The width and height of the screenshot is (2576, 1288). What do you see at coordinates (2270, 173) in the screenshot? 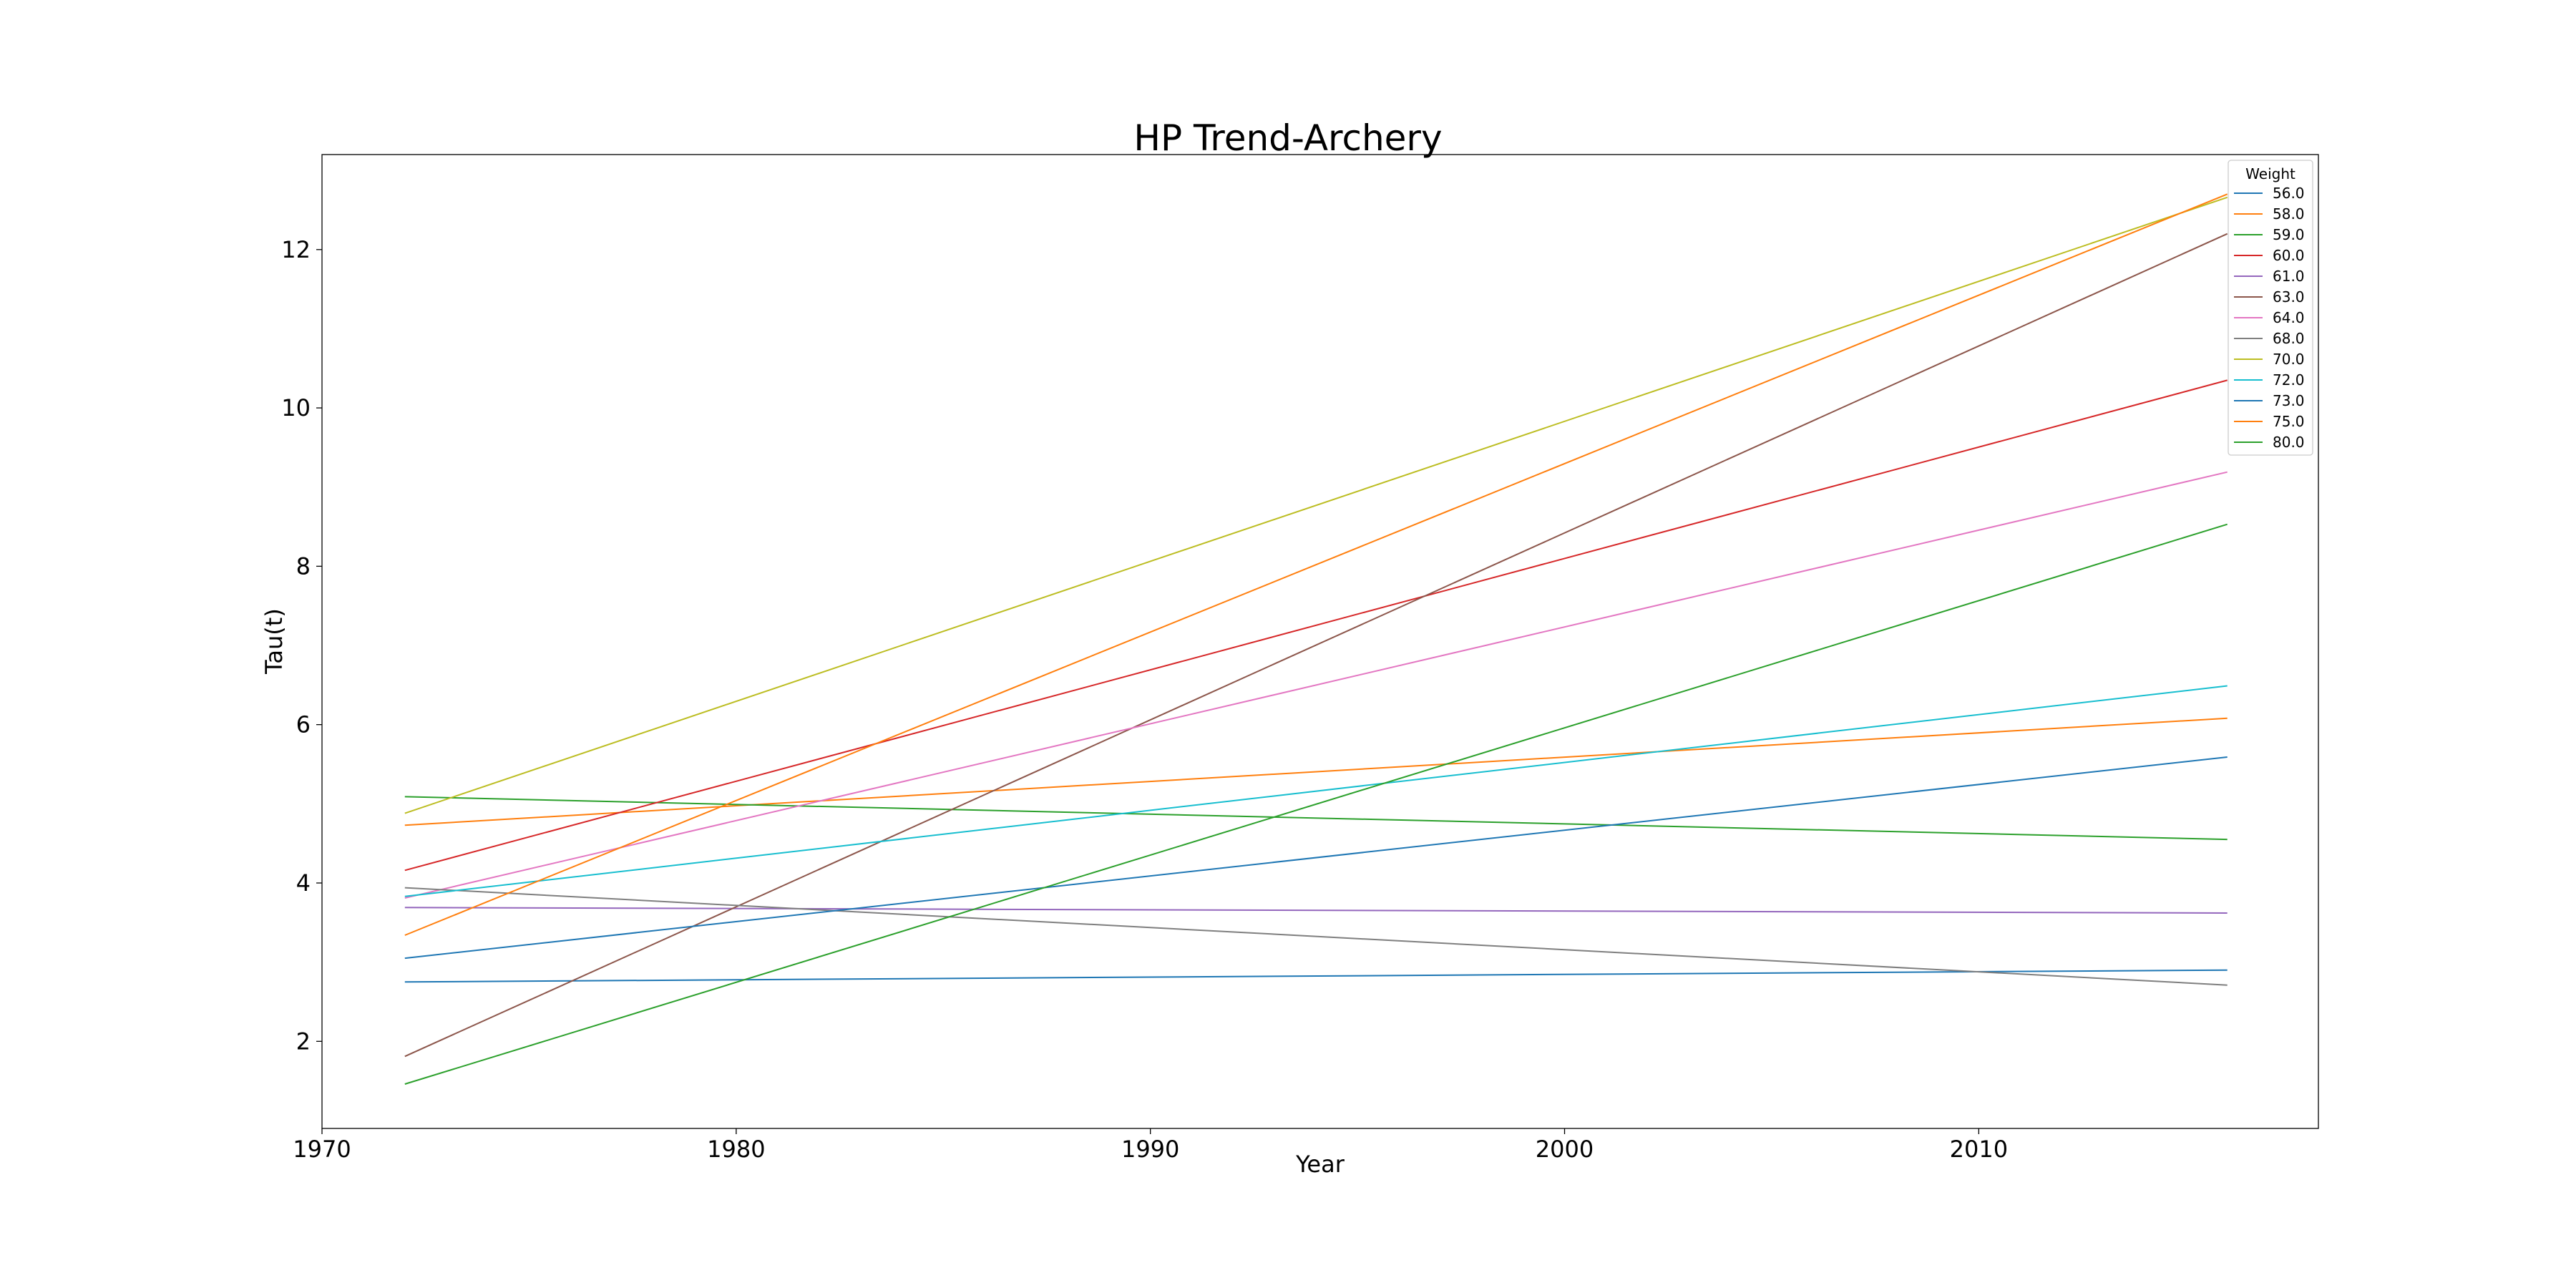
I see `legend-title: Weight` at bounding box center [2270, 173].